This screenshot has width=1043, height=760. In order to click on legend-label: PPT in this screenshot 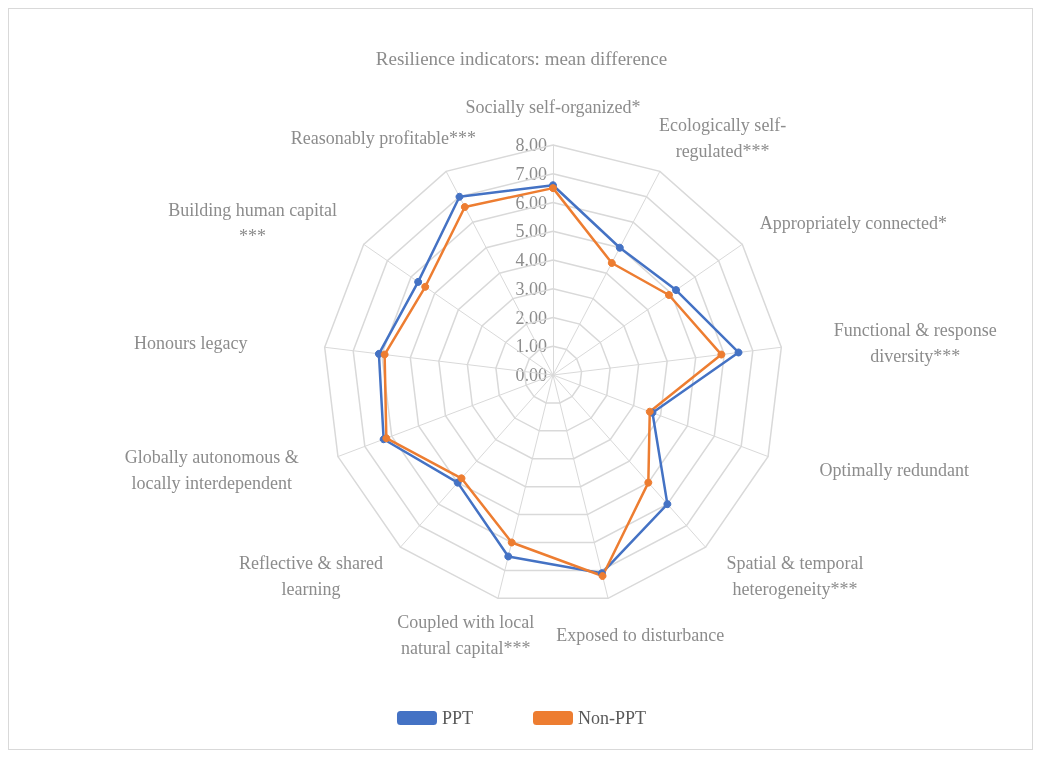, I will do `click(457, 718)`.